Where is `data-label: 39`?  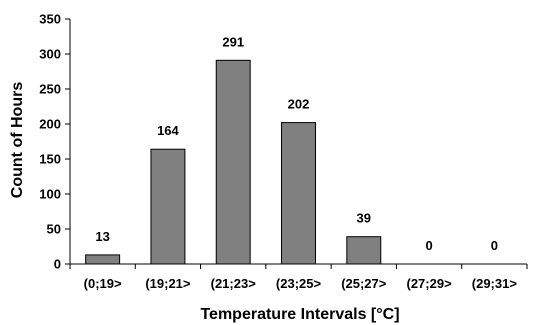 data-label: 39 is located at coordinates (364, 218).